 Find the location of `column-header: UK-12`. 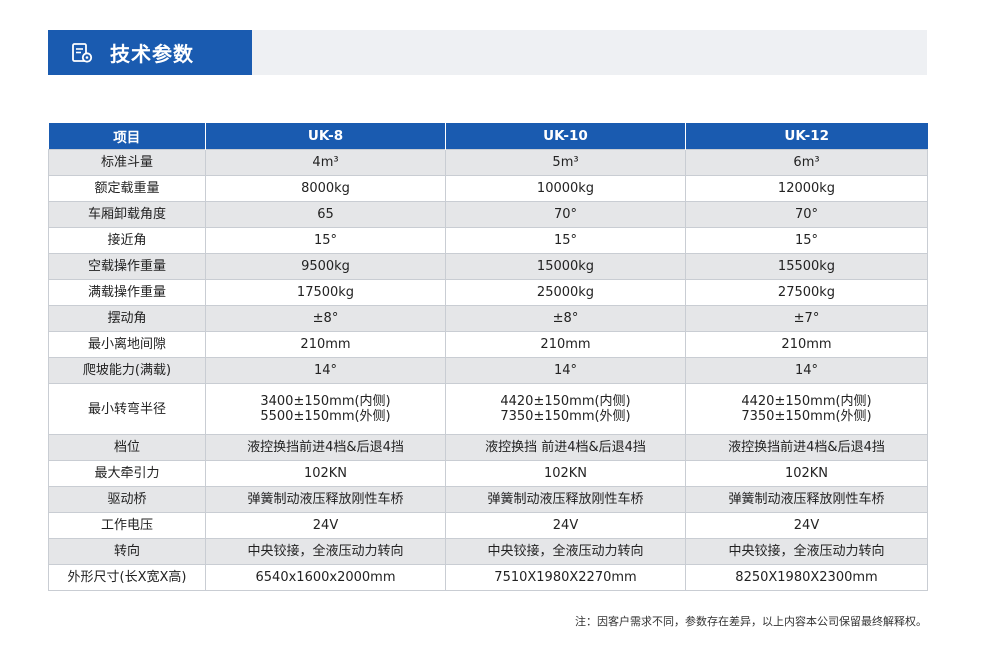

column-header: UK-12 is located at coordinates (806, 136).